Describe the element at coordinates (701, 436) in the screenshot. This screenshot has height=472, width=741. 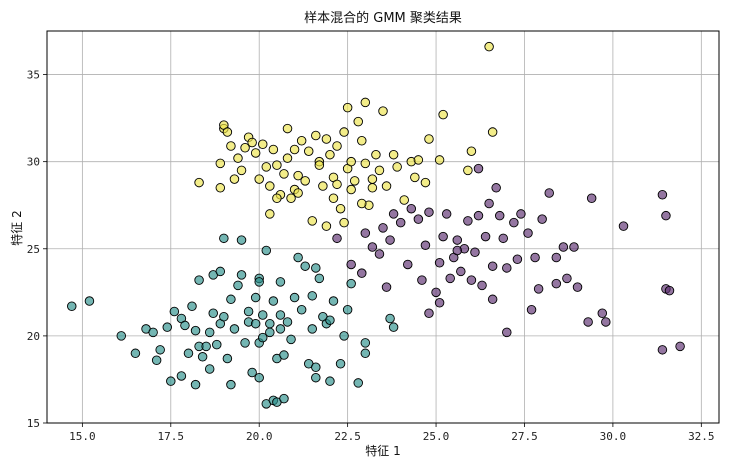
I see `x-tick-label: 32.5` at that location.